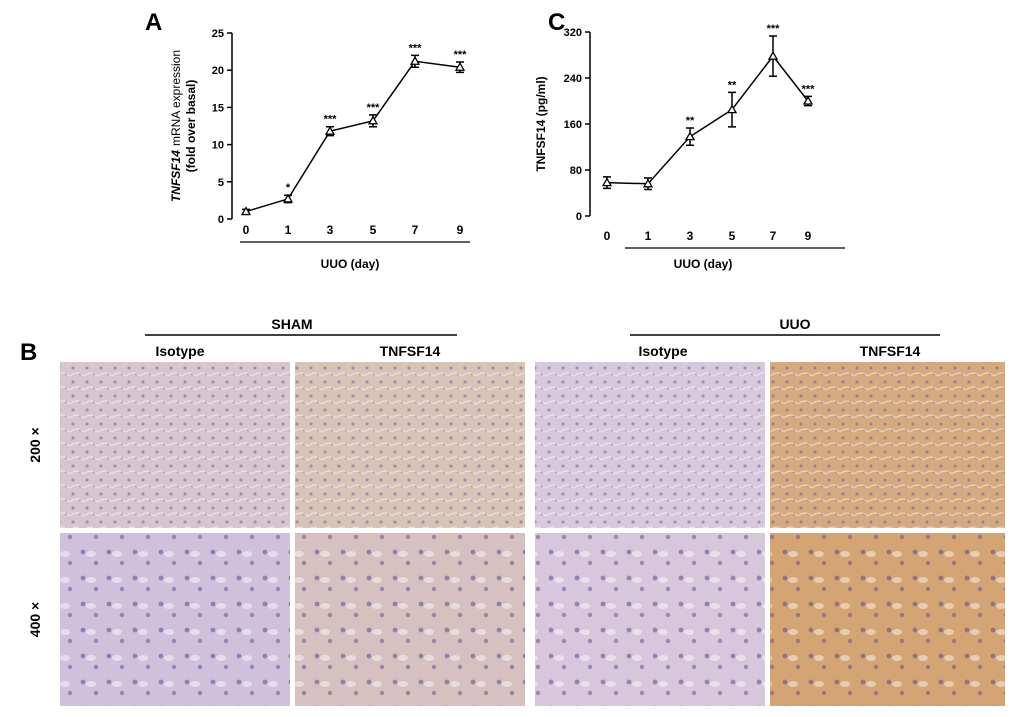 The width and height of the screenshot is (1016, 717). Describe the element at coordinates (153, 22) in the screenshot. I see `panel-label: A` at that location.